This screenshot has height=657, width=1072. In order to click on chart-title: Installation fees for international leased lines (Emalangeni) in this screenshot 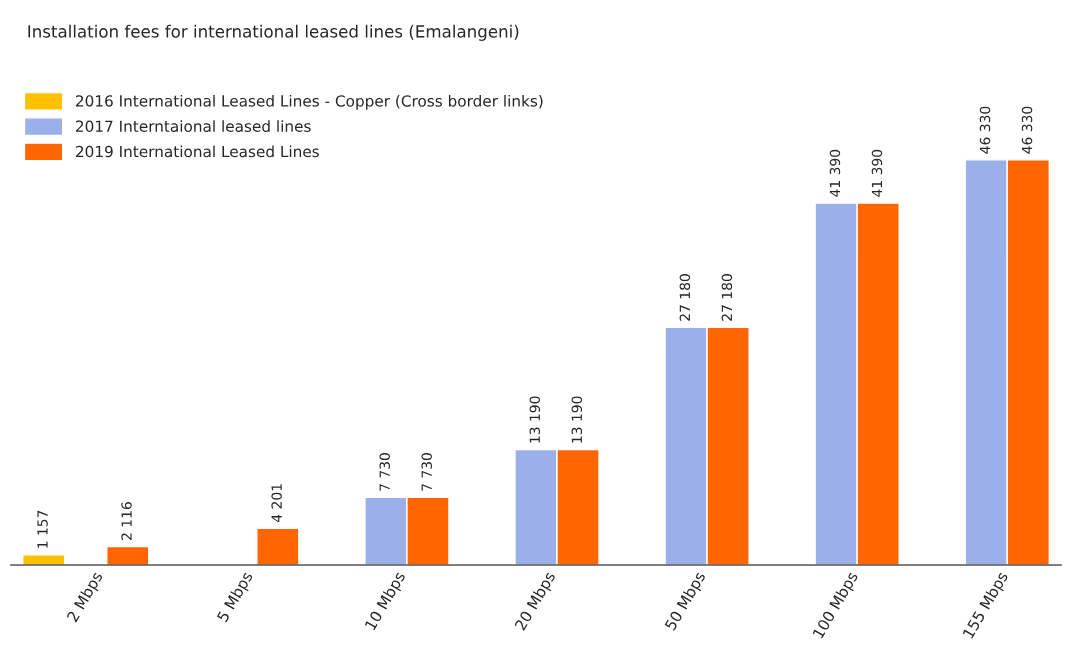, I will do `click(273, 32)`.